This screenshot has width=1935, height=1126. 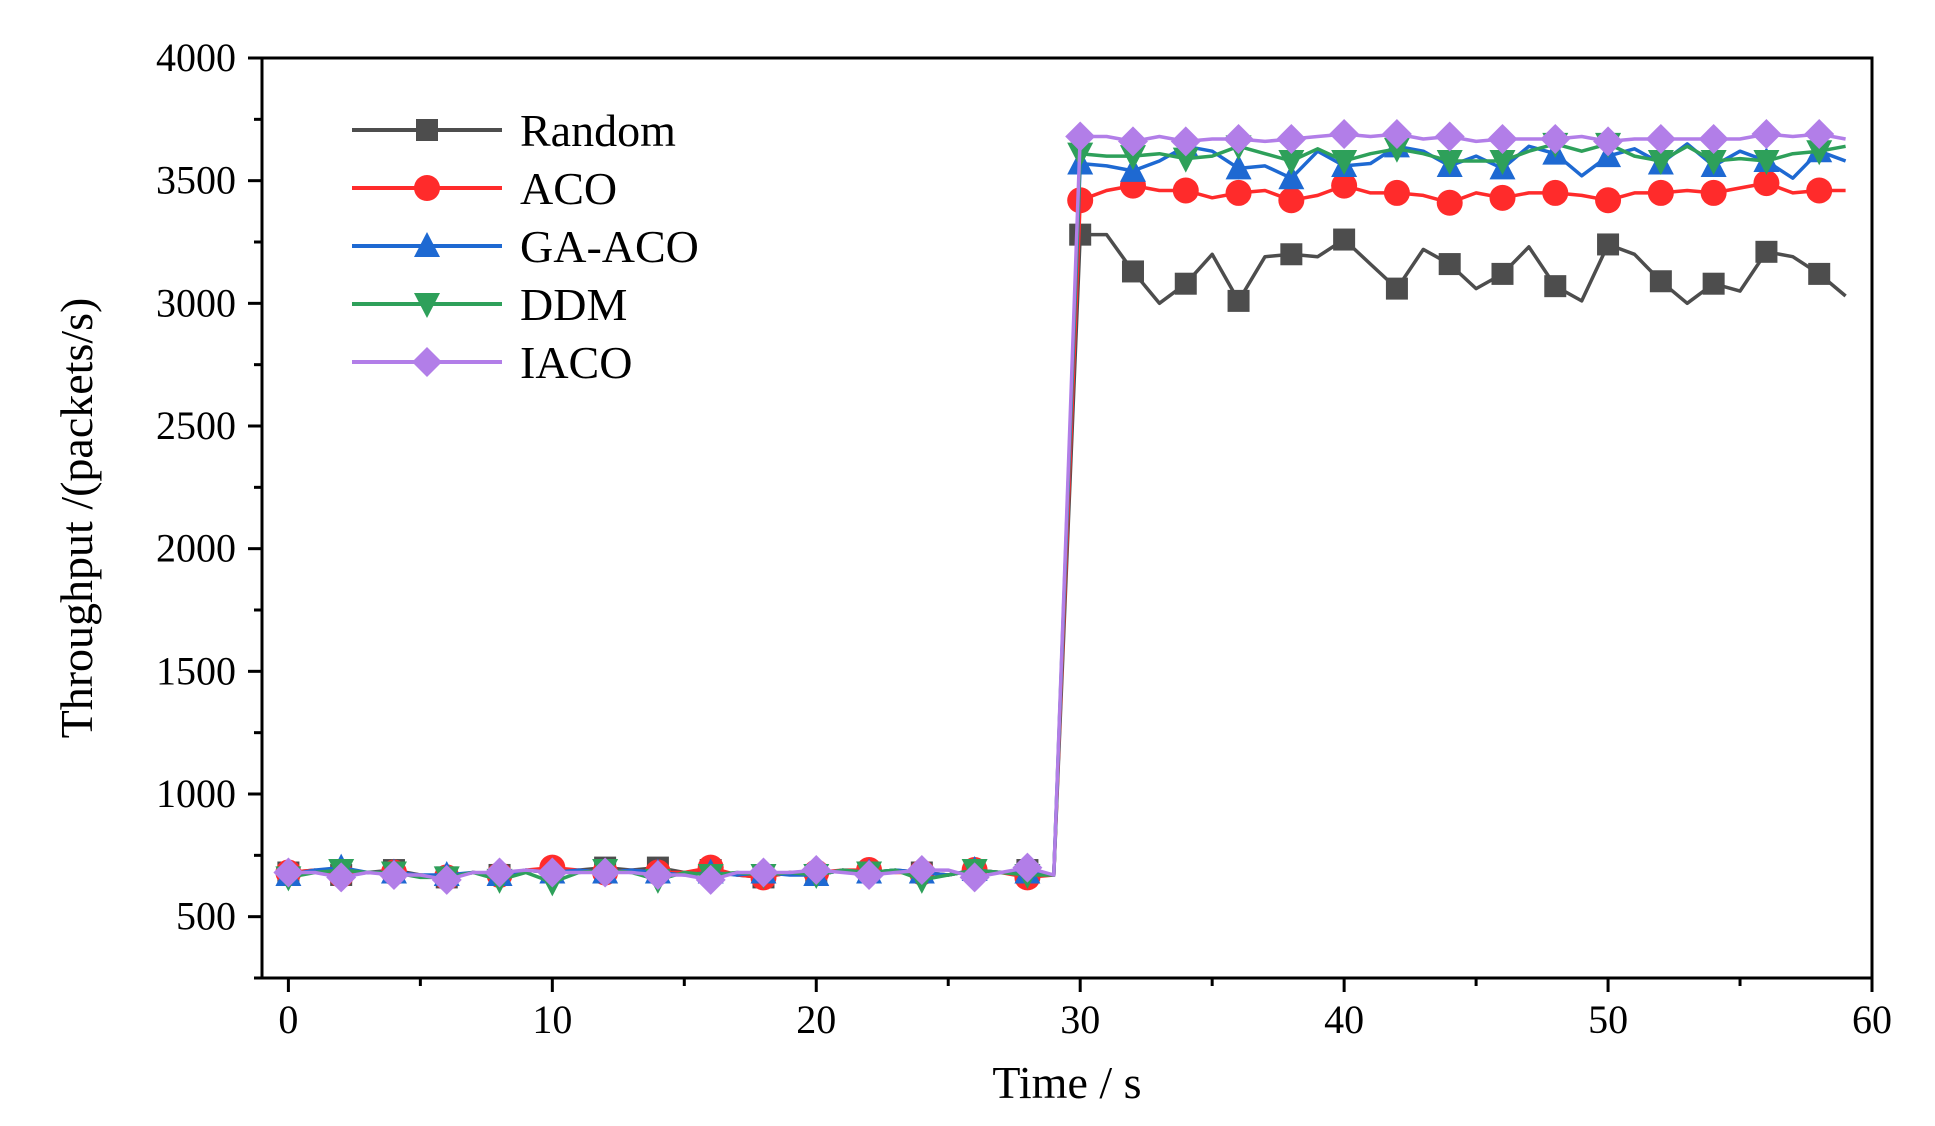 I want to click on x-tick-label: 60, so click(x=1872, y=1019).